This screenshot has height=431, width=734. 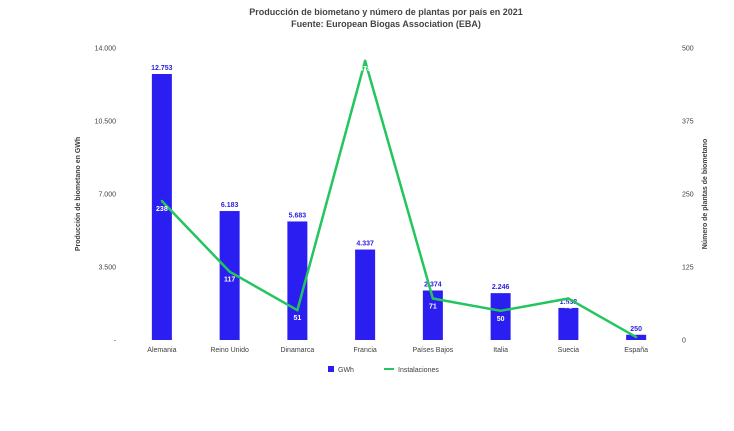 I want to click on y-right-tick-label: 375, so click(x=688, y=122).